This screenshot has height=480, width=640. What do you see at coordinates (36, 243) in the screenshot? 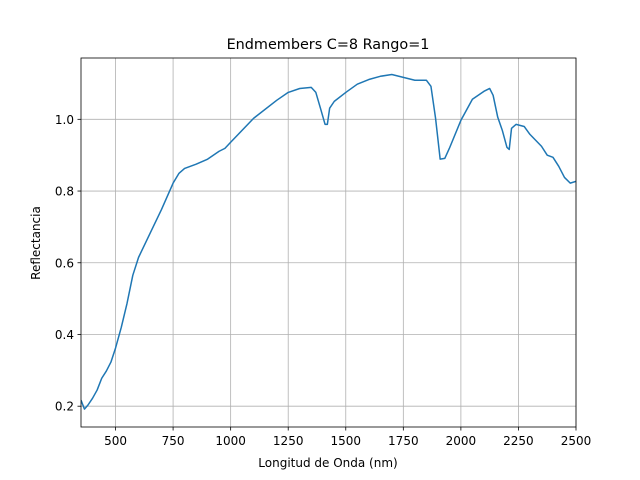
I see `y-axis-label: Reflectancia` at bounding box center [36, 243].